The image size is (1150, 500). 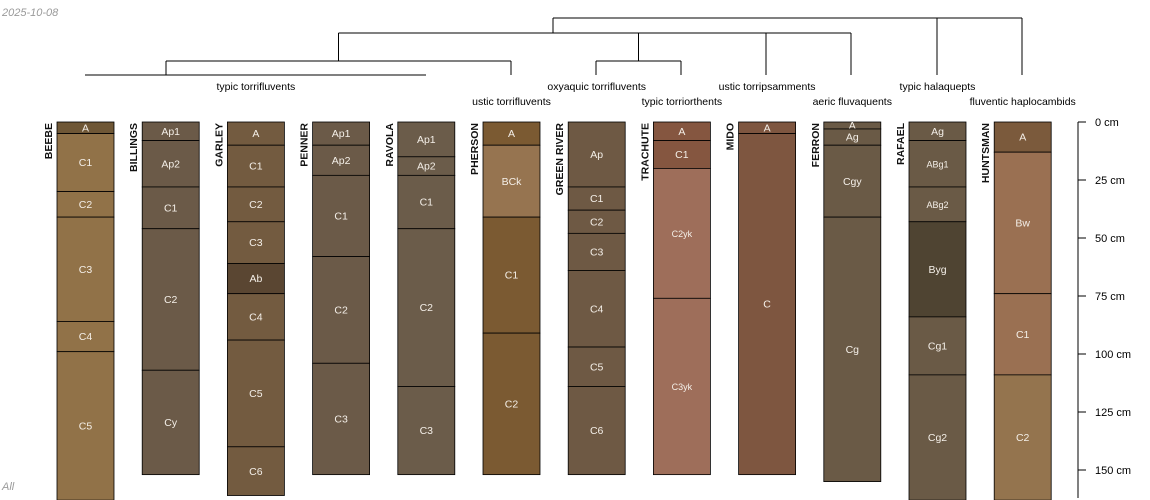 I want to click on group-label-ustic-torrifluvents: ustic torrifluvents, so click(x=511, y=102).